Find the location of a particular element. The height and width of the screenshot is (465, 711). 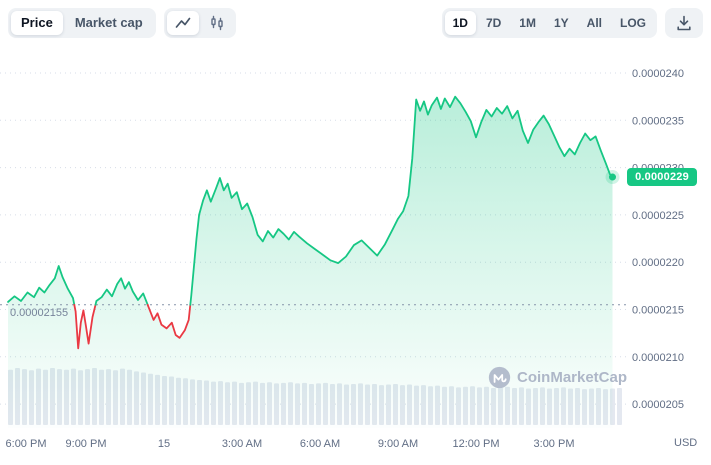

currency-unit-label: USD is located at coordinates (686, 443).